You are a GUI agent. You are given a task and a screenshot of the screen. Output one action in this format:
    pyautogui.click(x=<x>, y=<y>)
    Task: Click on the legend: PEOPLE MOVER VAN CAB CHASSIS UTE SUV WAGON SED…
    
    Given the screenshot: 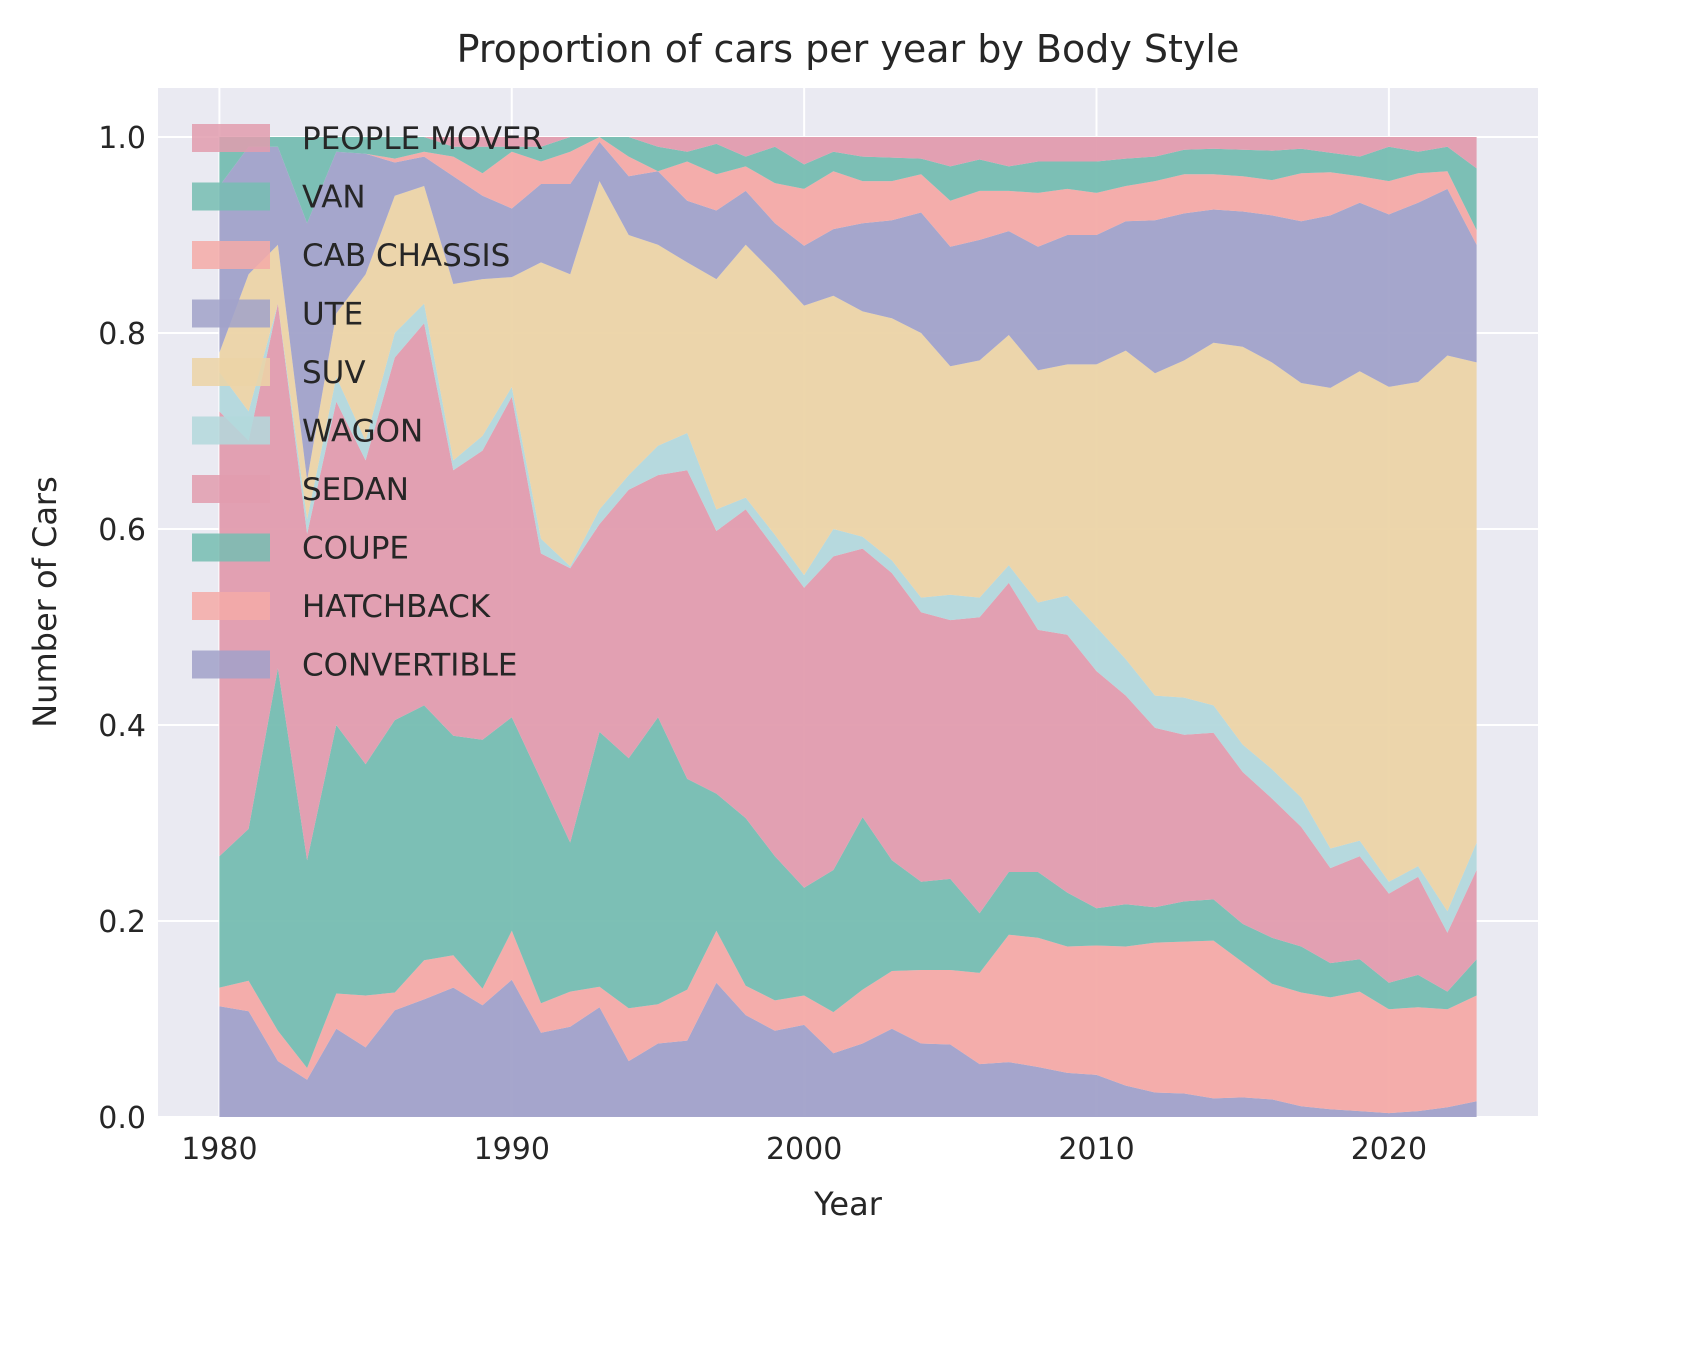 What is the action you would take?
    pyautogui.click(x=367, y=402)
    